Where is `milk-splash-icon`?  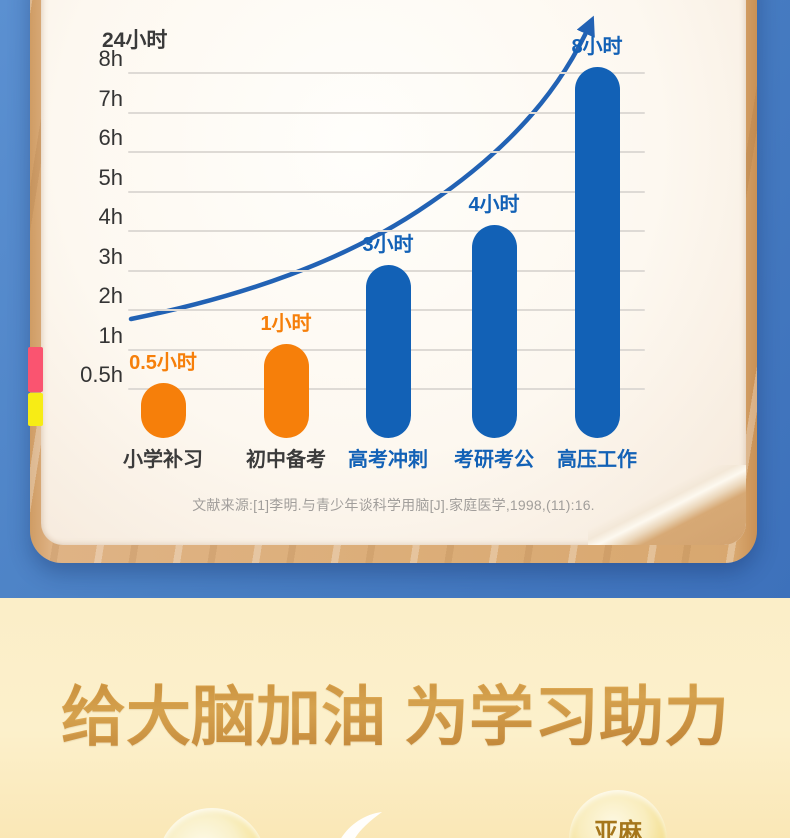 milk-splash-icon is located at coordinates (361, 825).